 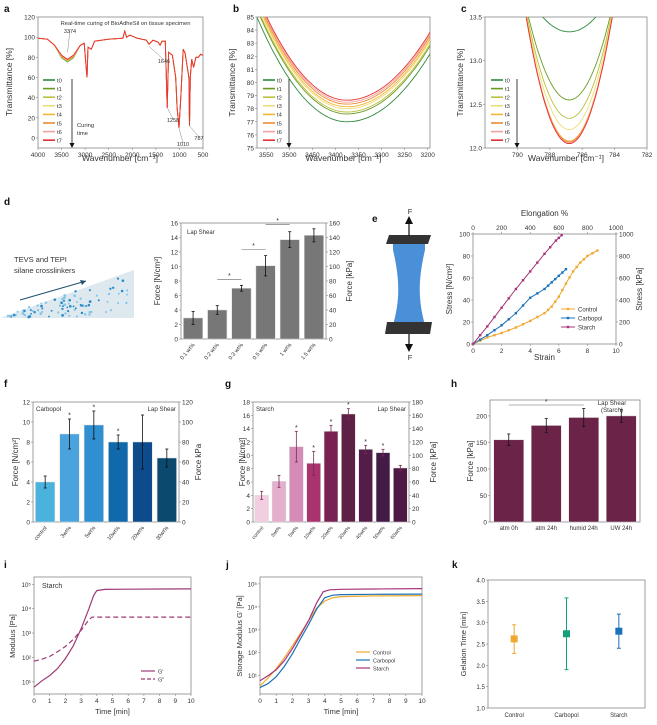 What do you see at coordinates (166, 490) in the screenshot?
I see `bar-30wt` at bounding box center [166, 490].